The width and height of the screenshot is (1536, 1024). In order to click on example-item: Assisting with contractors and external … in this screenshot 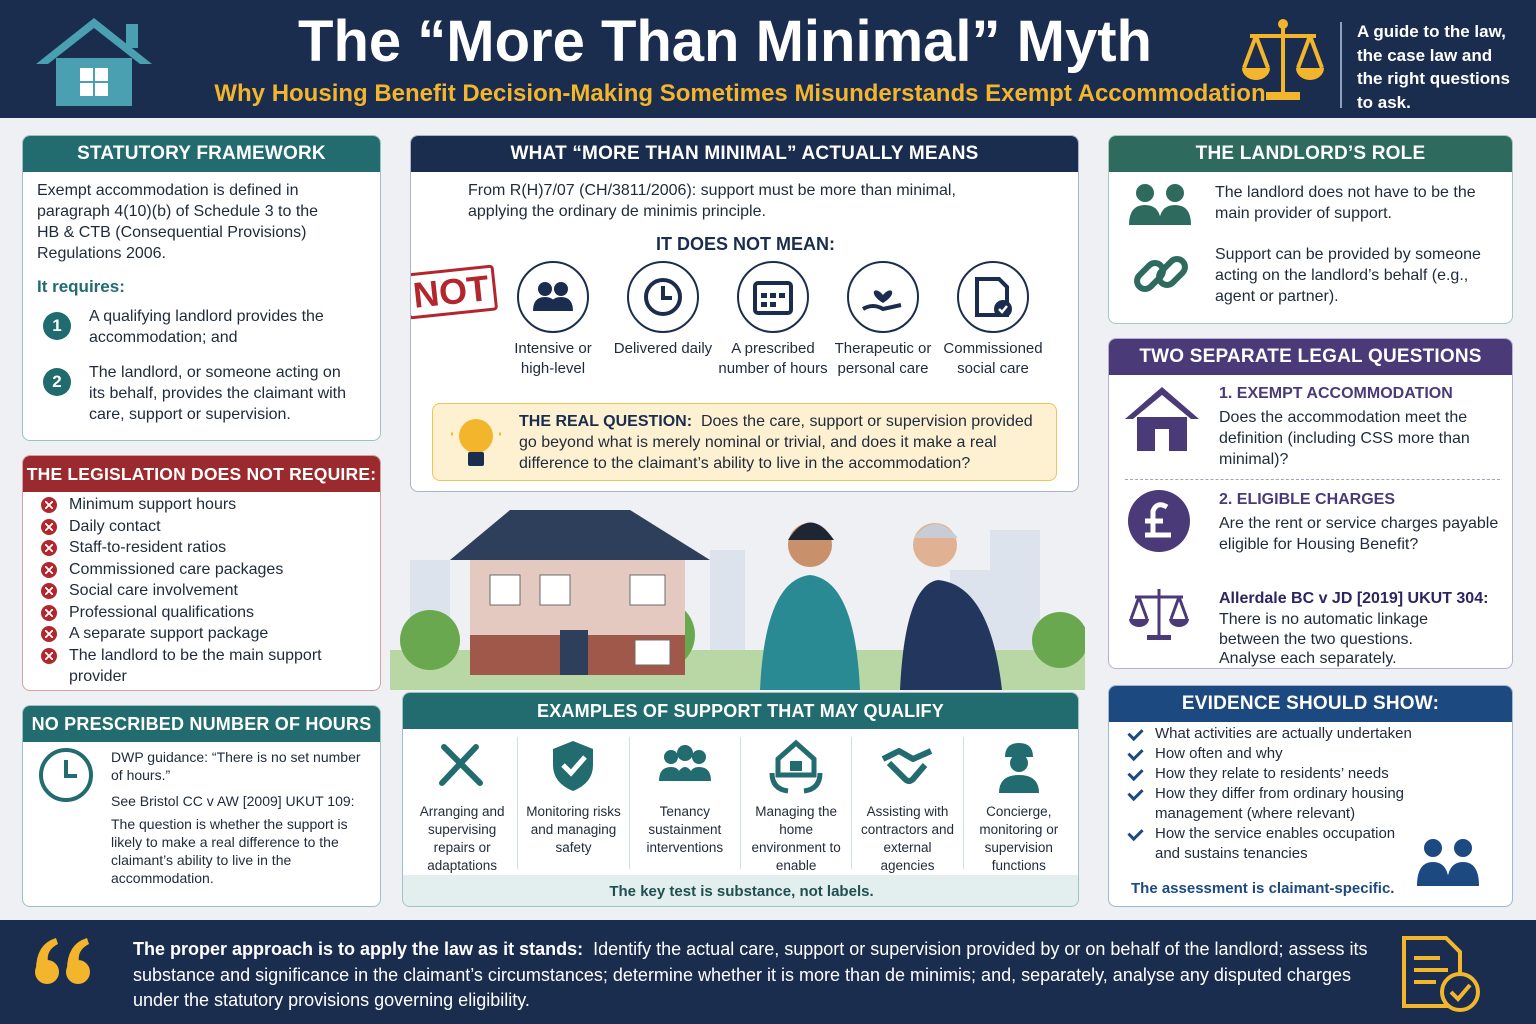, I will do `click(906, 805)`.